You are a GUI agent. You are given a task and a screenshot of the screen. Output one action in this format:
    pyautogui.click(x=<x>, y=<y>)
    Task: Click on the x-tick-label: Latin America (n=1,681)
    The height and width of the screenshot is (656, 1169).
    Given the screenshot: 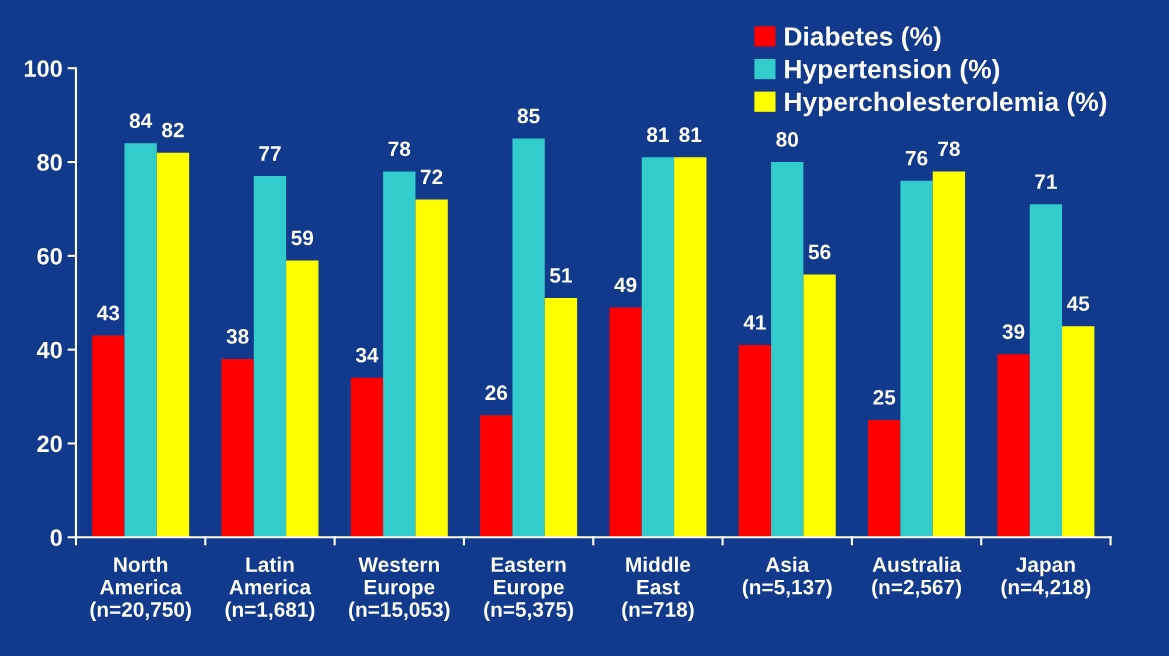 What is the action you would take?
    pyautogui.click(x=270, y=589)
    